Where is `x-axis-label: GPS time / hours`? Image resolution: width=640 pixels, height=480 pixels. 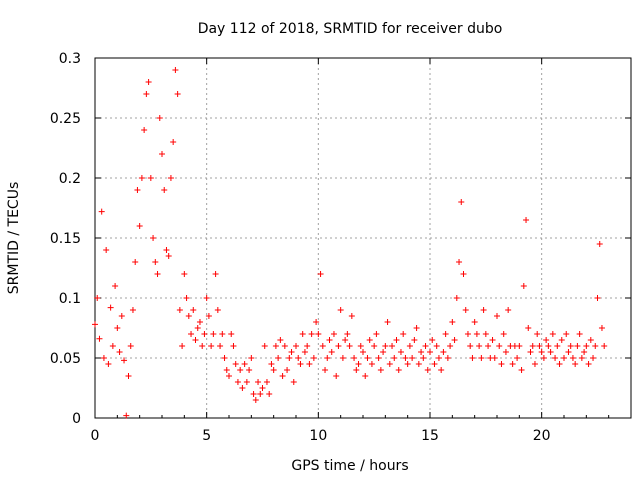 x-axis-label: GPS time / hours is located at coordinates (349, 466).